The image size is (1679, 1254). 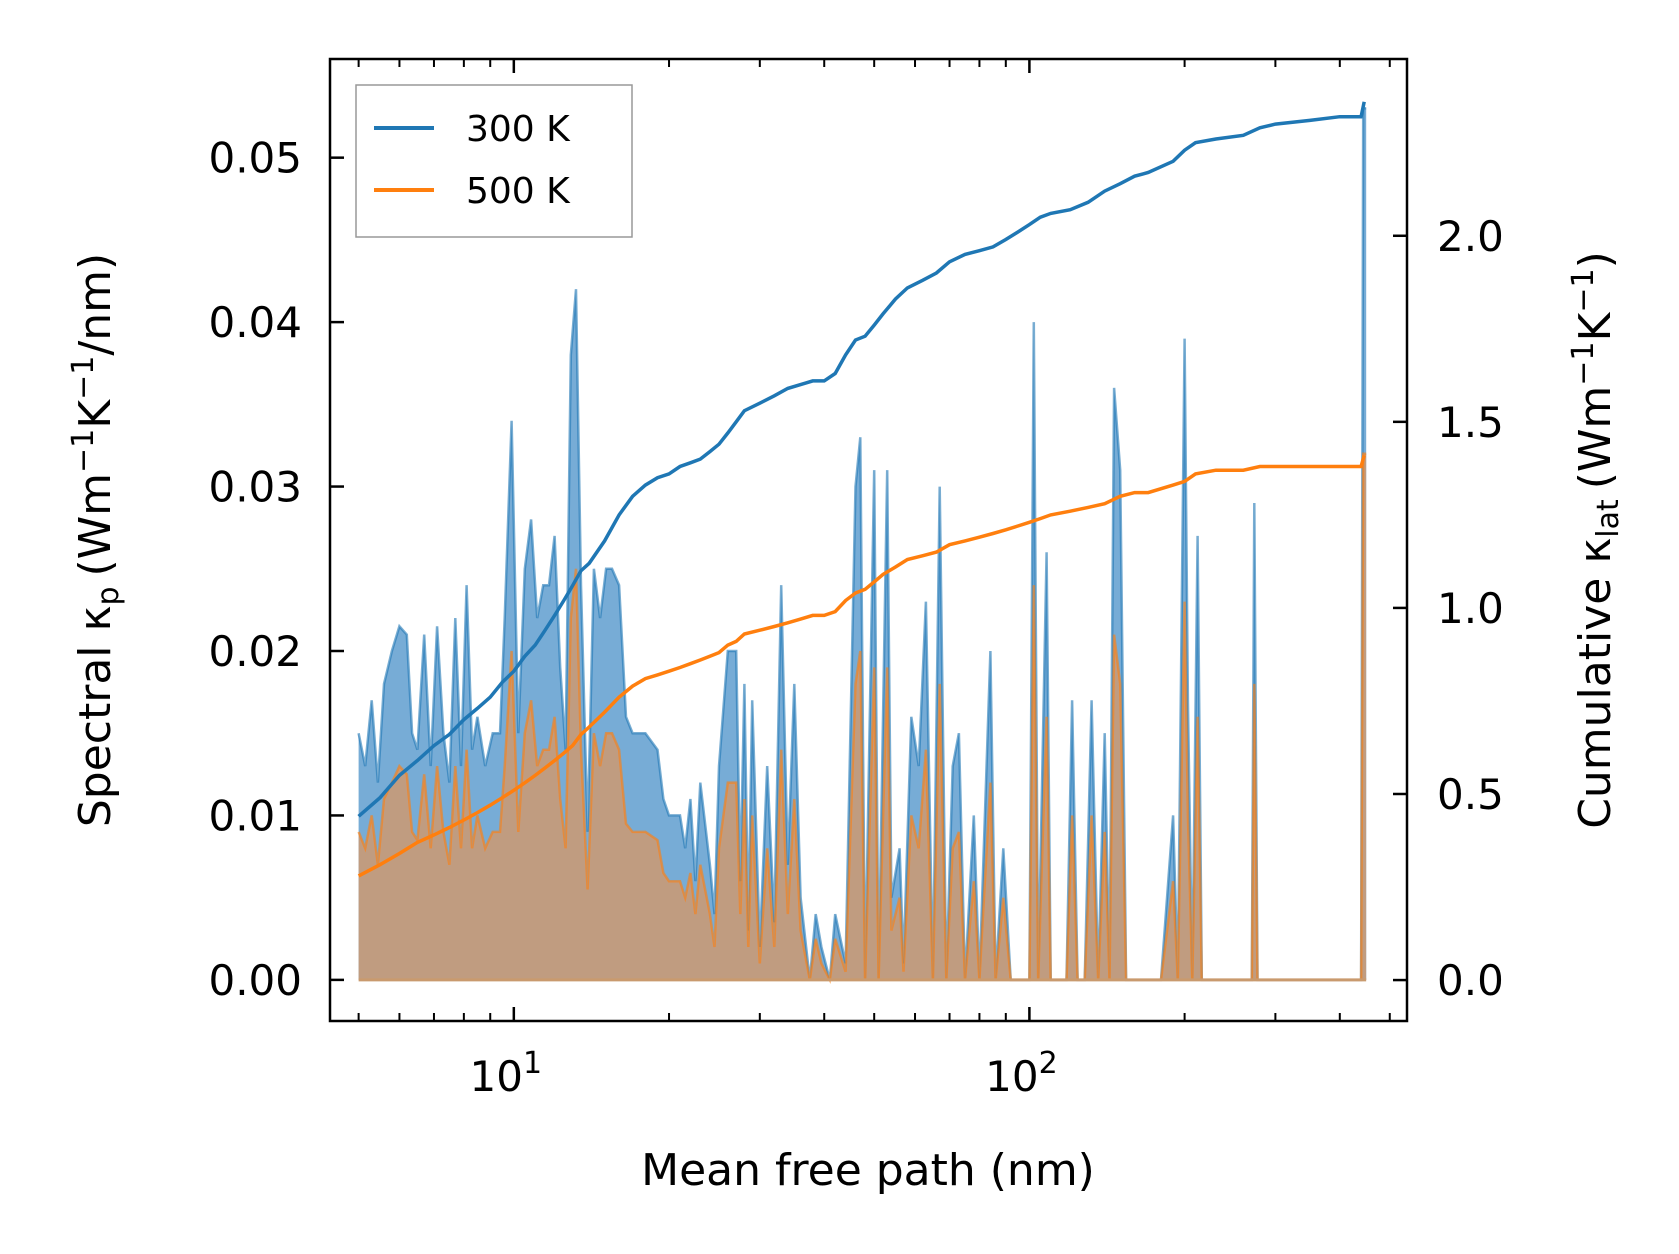 I want to click on y-left-title-unit: (Wm−1K−1/nm), so click(x=94, y=415).